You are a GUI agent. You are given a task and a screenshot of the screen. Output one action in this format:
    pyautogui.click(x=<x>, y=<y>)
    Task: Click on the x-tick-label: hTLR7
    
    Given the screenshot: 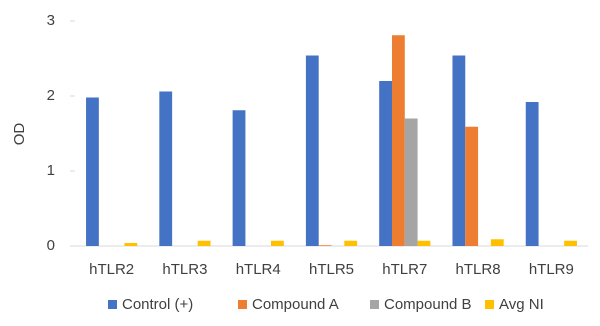 What is the action you would take?
    pyautogui.click(x=404, y=269)
    